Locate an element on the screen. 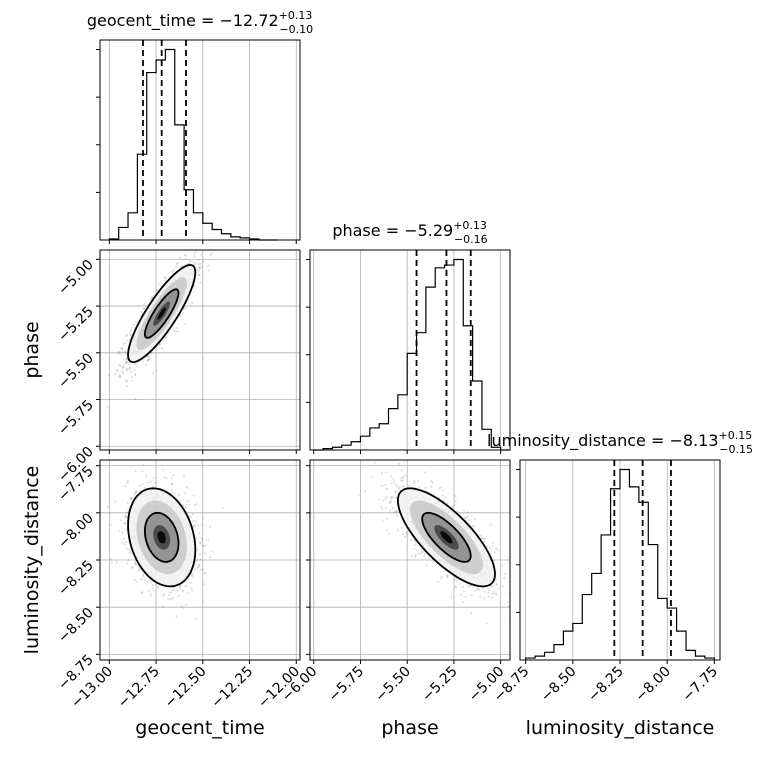 The image size is (760, 760). title-luminosity_distance: luminosity_distance = −8.13+0.15 −0.15 is located at coordinates (620, 442).